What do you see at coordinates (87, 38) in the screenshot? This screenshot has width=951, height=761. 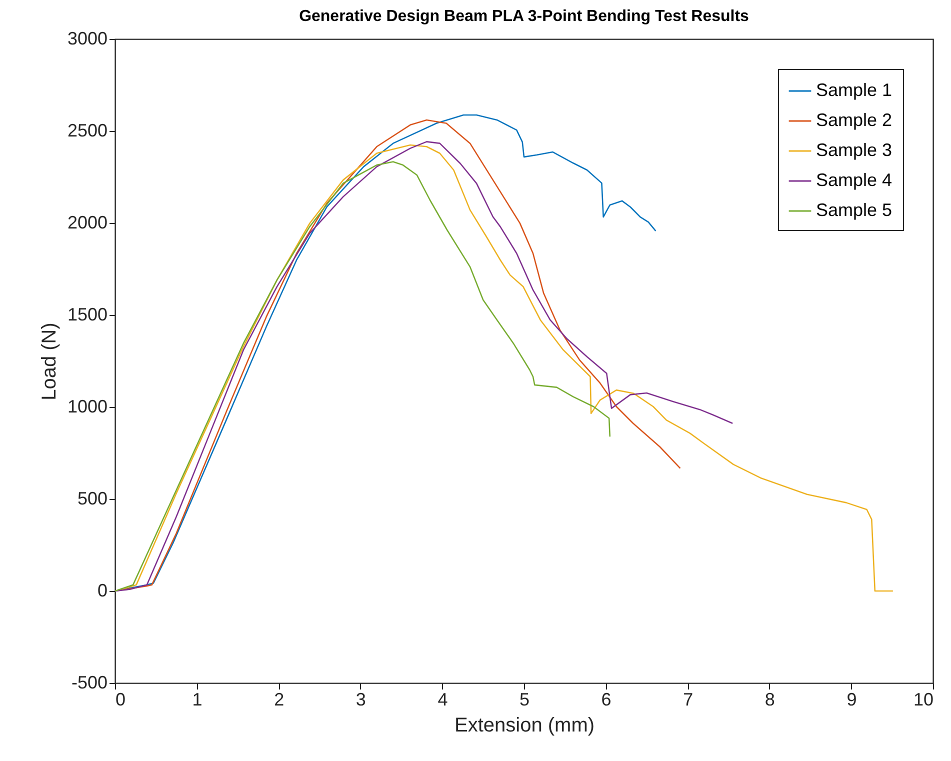 I see `y-tick-label: 3000` at bounding box center [87, 38].